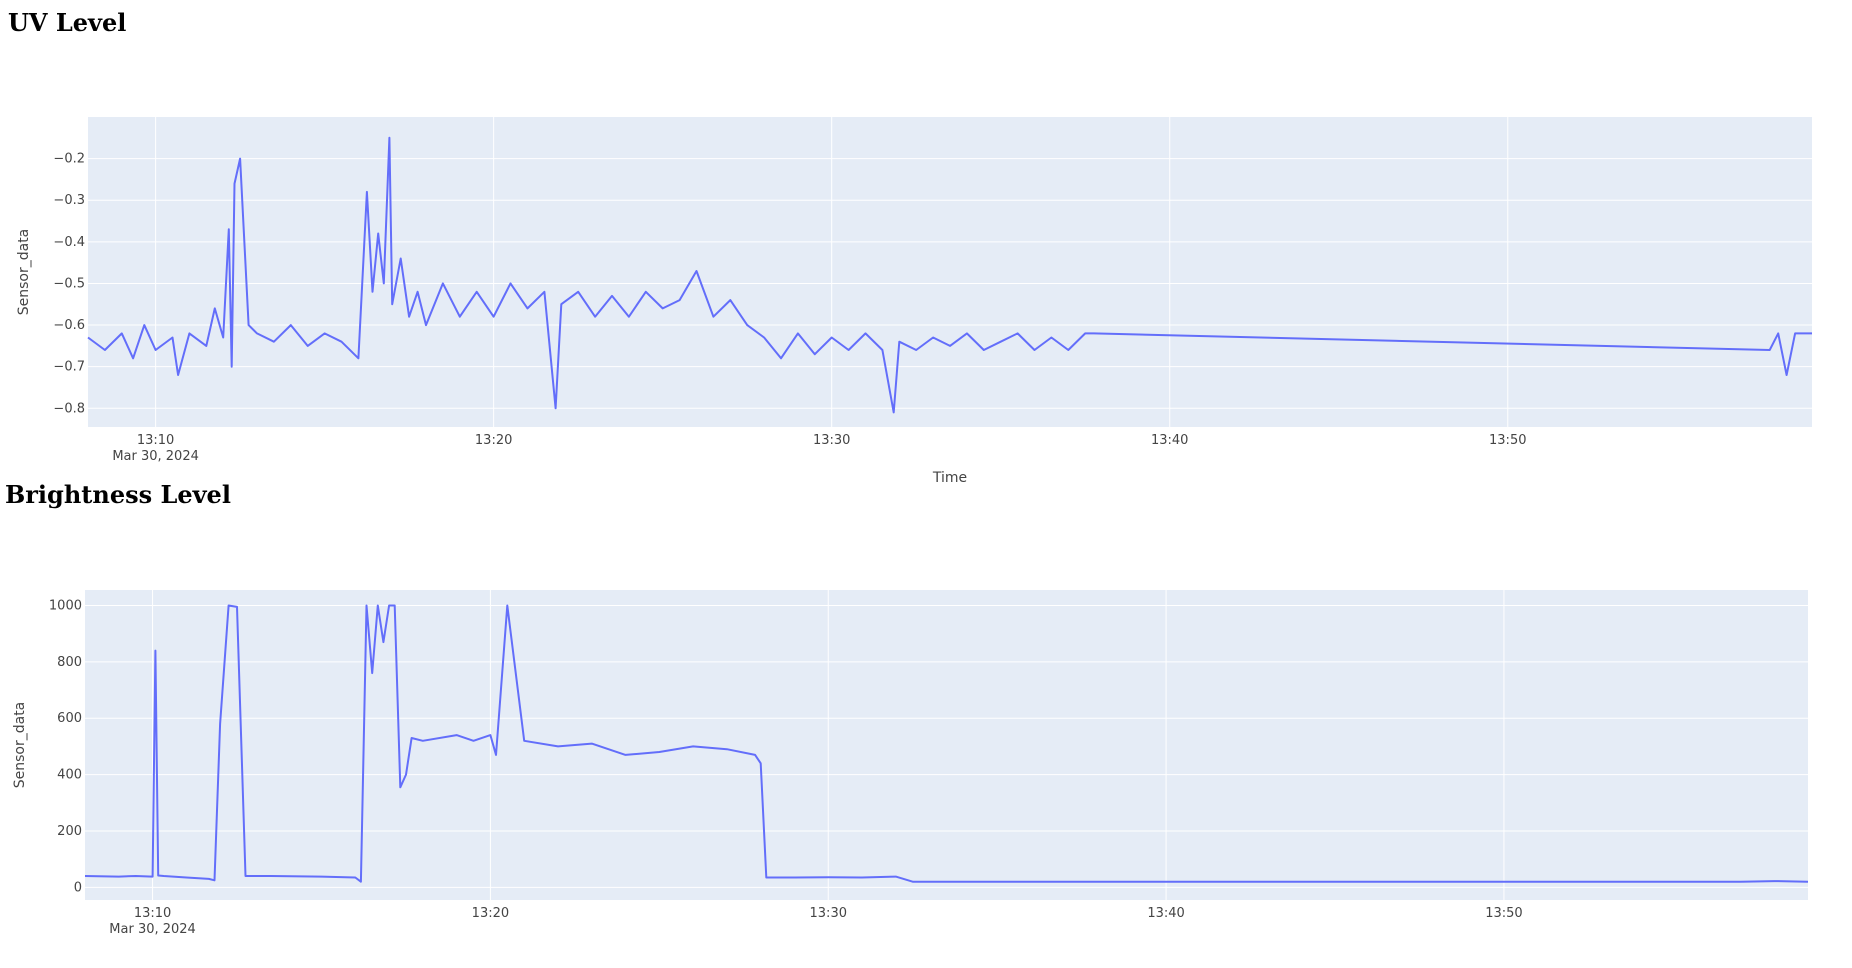 This screenshot has height=968, width=1852. I want to click on y-tick-label: −0.6, so click(69, 325).